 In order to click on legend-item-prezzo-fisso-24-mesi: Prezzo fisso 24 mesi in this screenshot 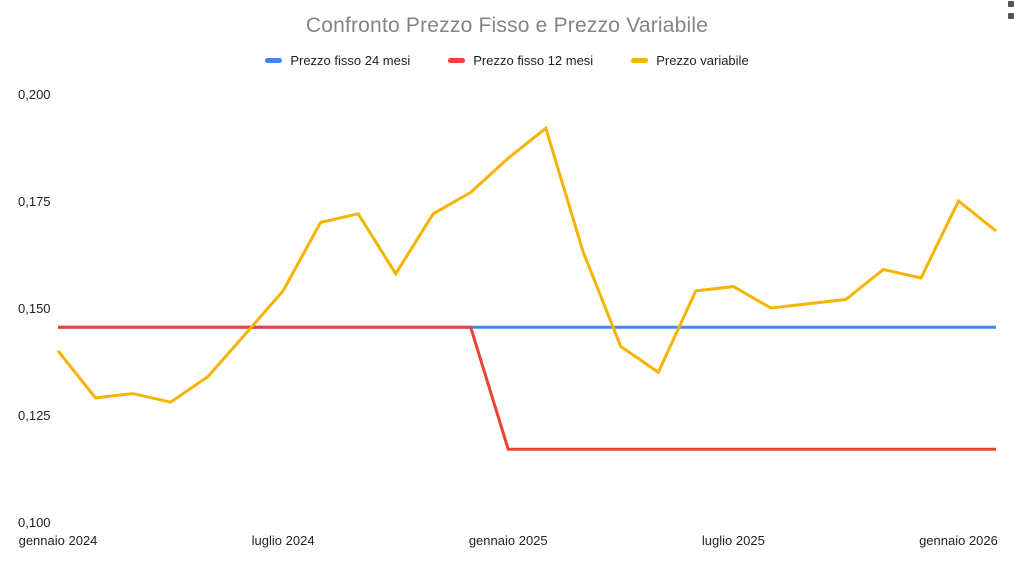, I will do `click(337, 60)`.